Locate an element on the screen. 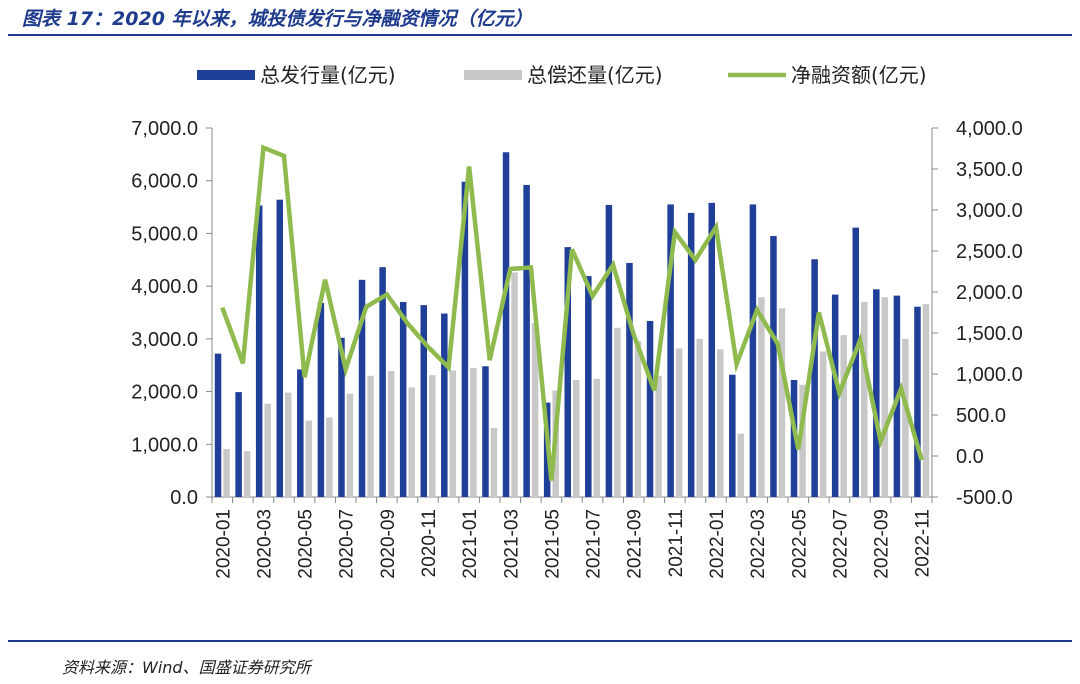 This screenshot has height=684, width=1080. left-tick-label: 1,000.0 is located at coordinates (164, 445).